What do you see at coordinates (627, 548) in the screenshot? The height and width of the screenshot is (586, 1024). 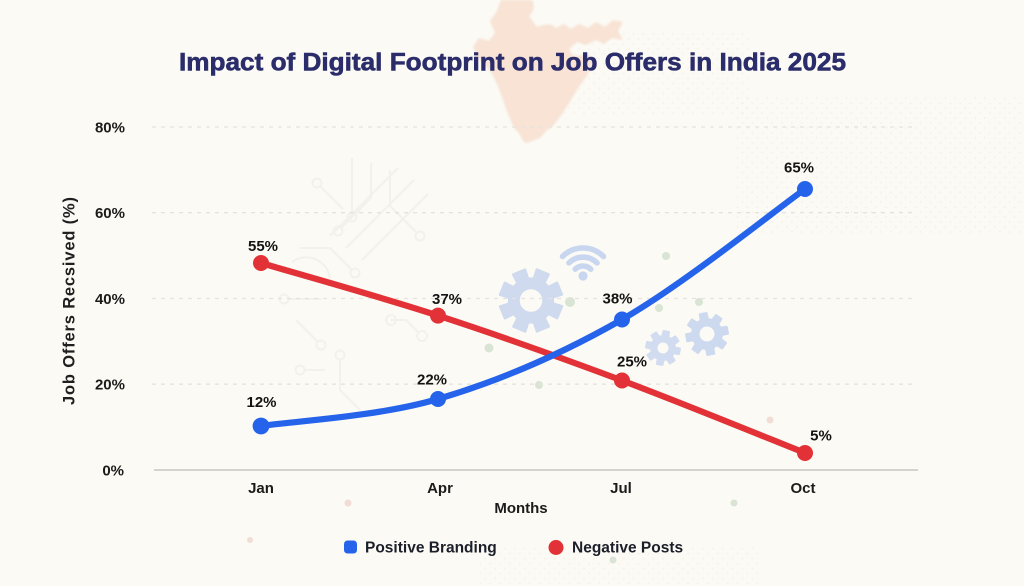 I see `svg-text: Negative Posts` at bounding box center [627, 548].